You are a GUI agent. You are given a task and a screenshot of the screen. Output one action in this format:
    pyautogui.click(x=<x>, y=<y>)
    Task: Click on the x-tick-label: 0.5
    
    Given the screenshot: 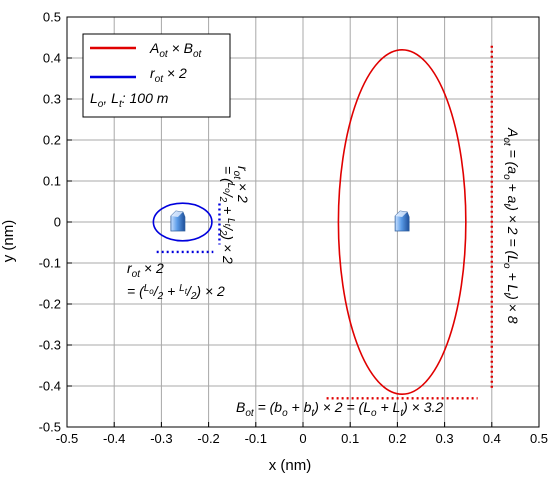 What is the action you would take?
    pyautogui.click(x=539, y=438)
    